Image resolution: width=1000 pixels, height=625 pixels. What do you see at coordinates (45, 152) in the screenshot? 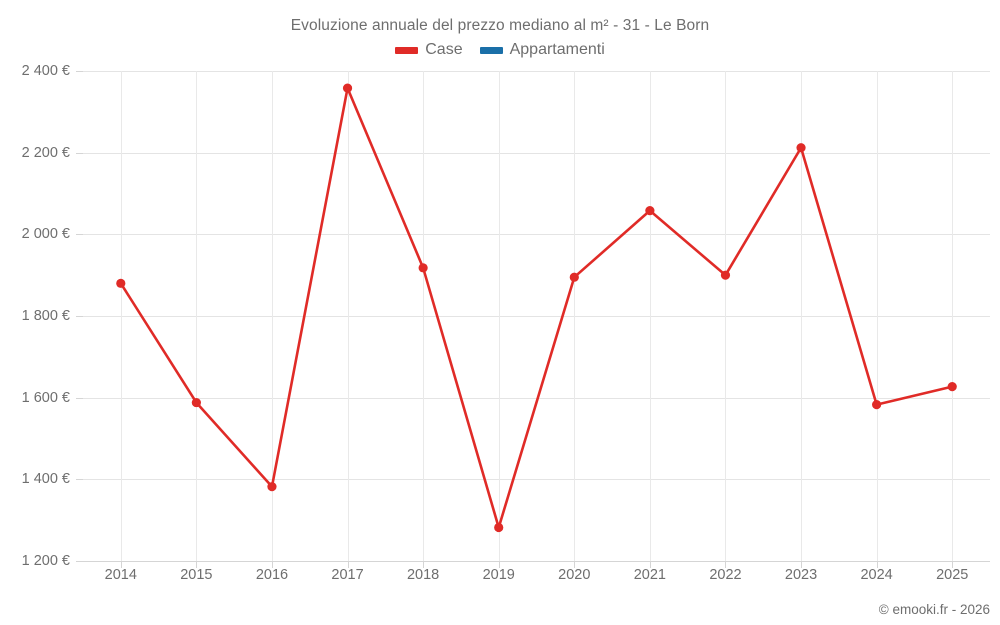
I see `y-axis-tick-label: 2 200 €` at bounding box center [45, 152].